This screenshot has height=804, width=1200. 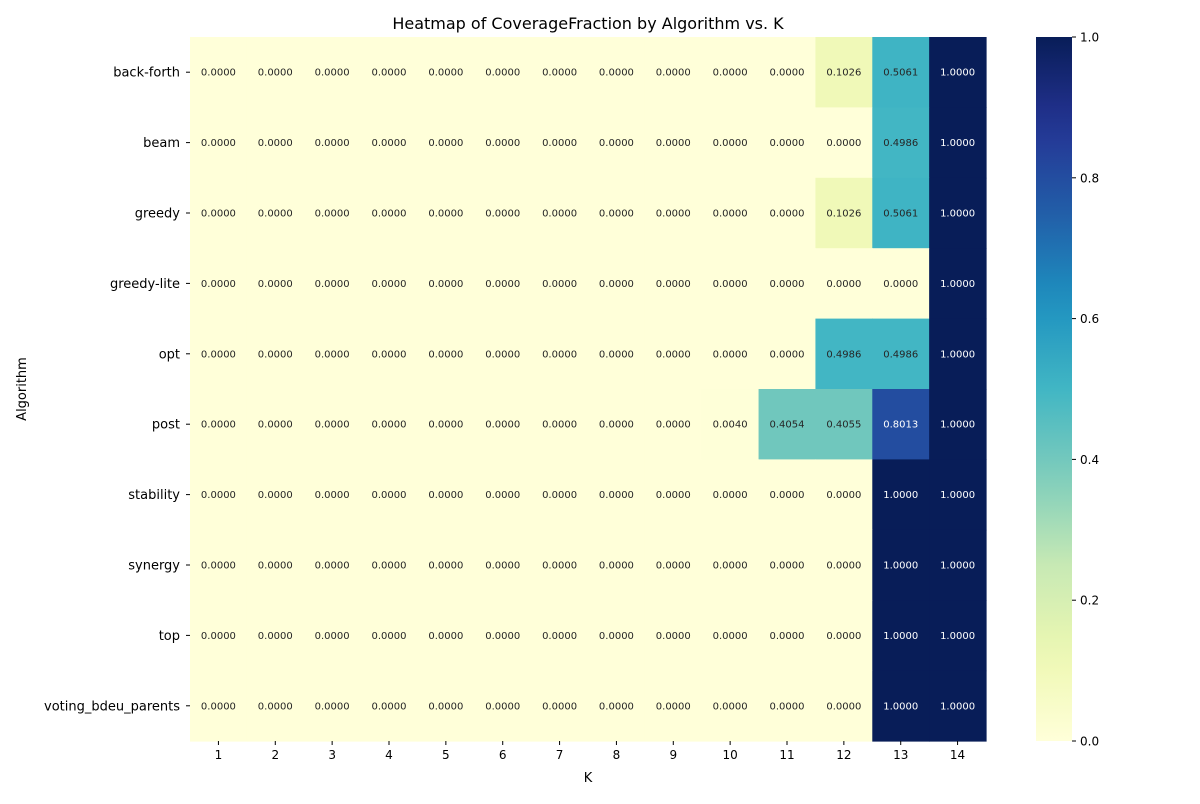 I want to click on y-tick-label: greedy, so click(x=158, y=214).